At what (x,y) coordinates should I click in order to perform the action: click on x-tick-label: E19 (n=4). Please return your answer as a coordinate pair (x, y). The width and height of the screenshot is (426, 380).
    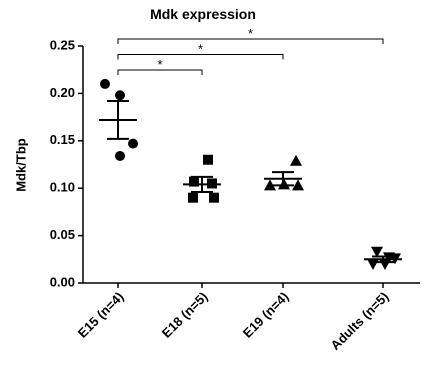
    Looking at the image, I should click on (266, 315).